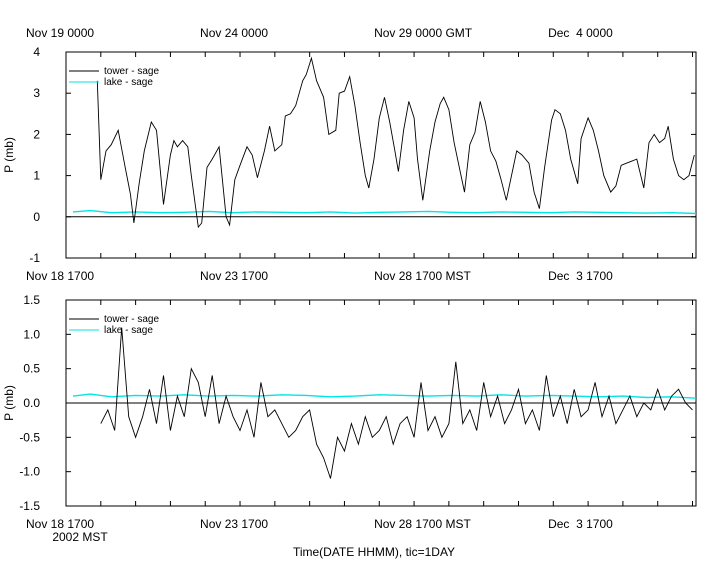  I want to click on top-tick-label: Nov 19 0000, so click(60, 33).